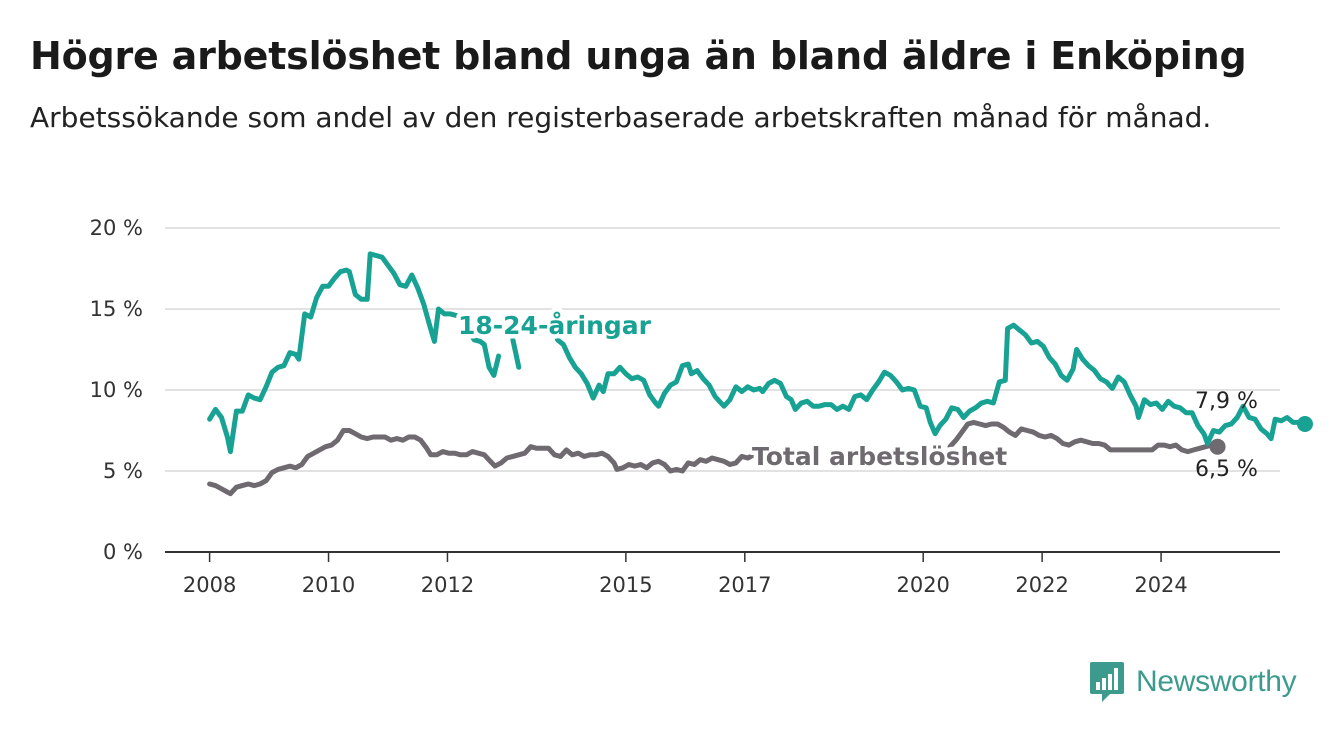 The height and width of the screenshot is (734, 1340). I want to click on brand-name: Newsworthy, so click(1216, 681).